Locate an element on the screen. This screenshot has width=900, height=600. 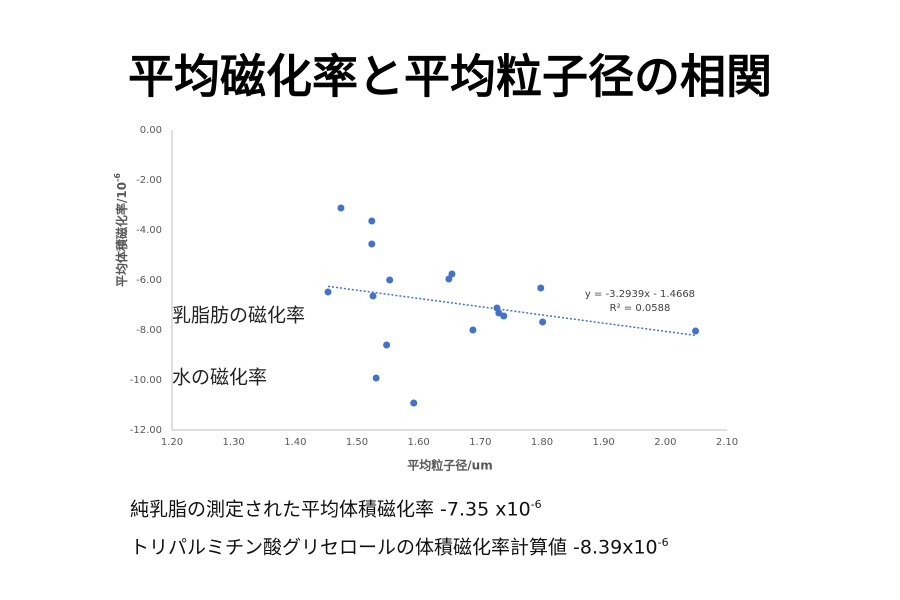
chart-title: 平均磁化率と平均粒子径の相関 is located at coordinates (450, 77).